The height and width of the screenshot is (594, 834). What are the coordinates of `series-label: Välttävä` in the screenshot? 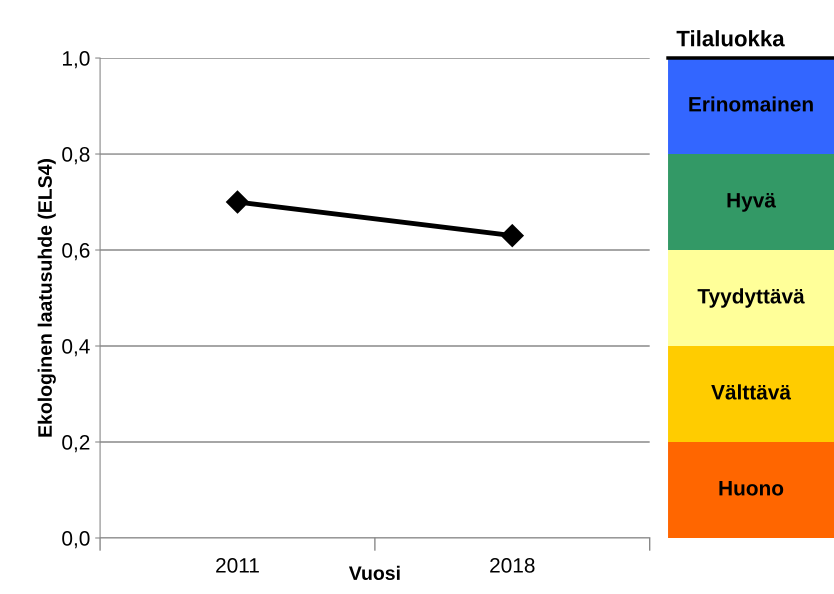 It's located at (751, 392).